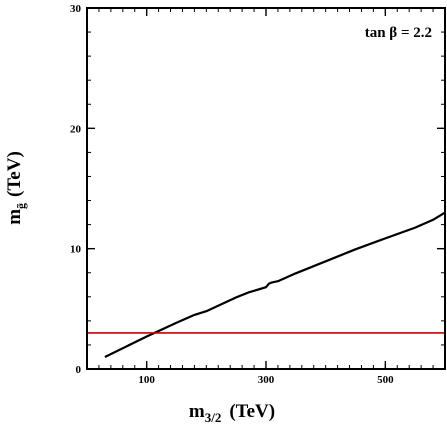 The width and height of the screenshot is (447, 429). What do you see at coordinates (197, 411) in the screenshot?
I see `x-axis-label-main: m` at bounding box center [197, 411].